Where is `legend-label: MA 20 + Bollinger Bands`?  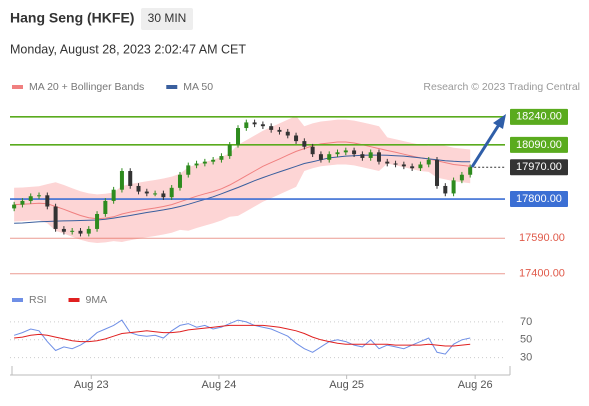 legend-label: MA 20 + Bollinger Bands is located at coordinates (86, 87).